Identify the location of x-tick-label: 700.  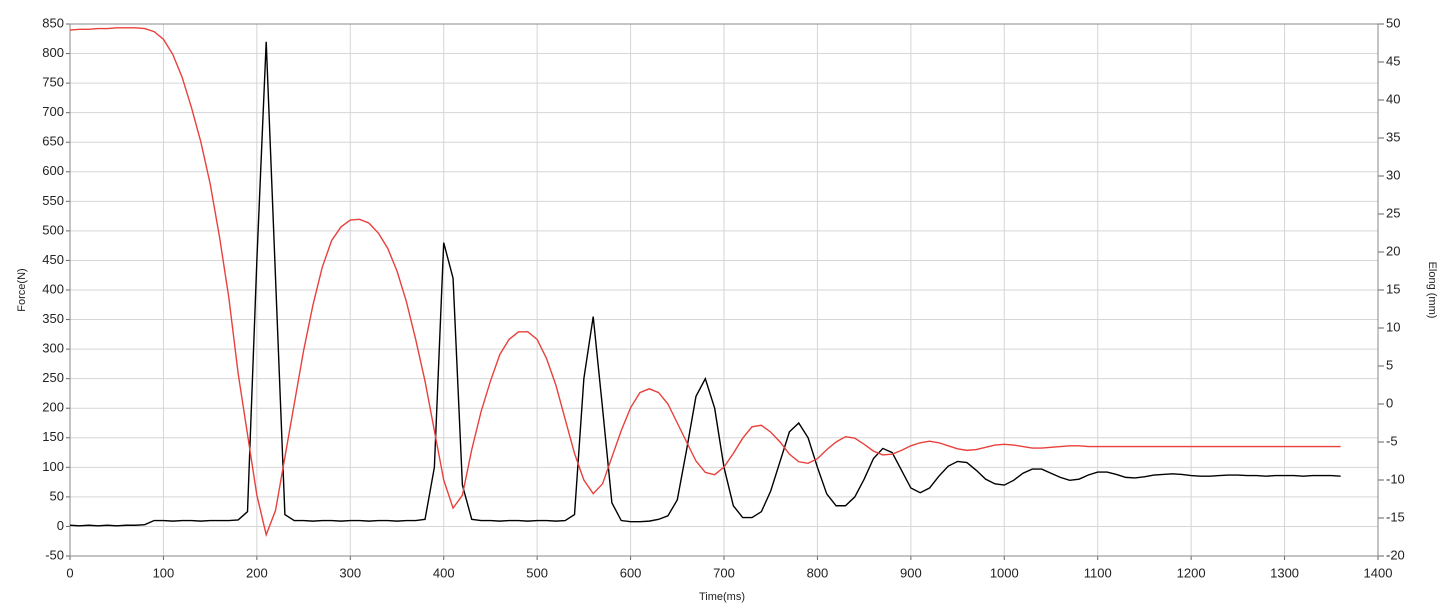
(724, 572).